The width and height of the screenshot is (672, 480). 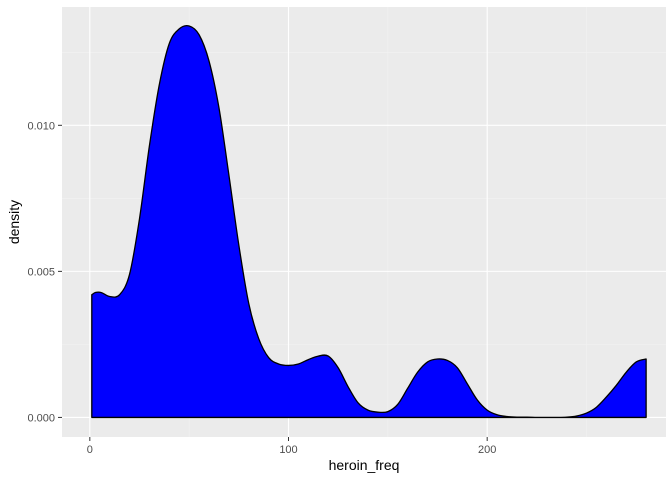 I want to click on x-tick-label: 100, so click(x=288, y=450).